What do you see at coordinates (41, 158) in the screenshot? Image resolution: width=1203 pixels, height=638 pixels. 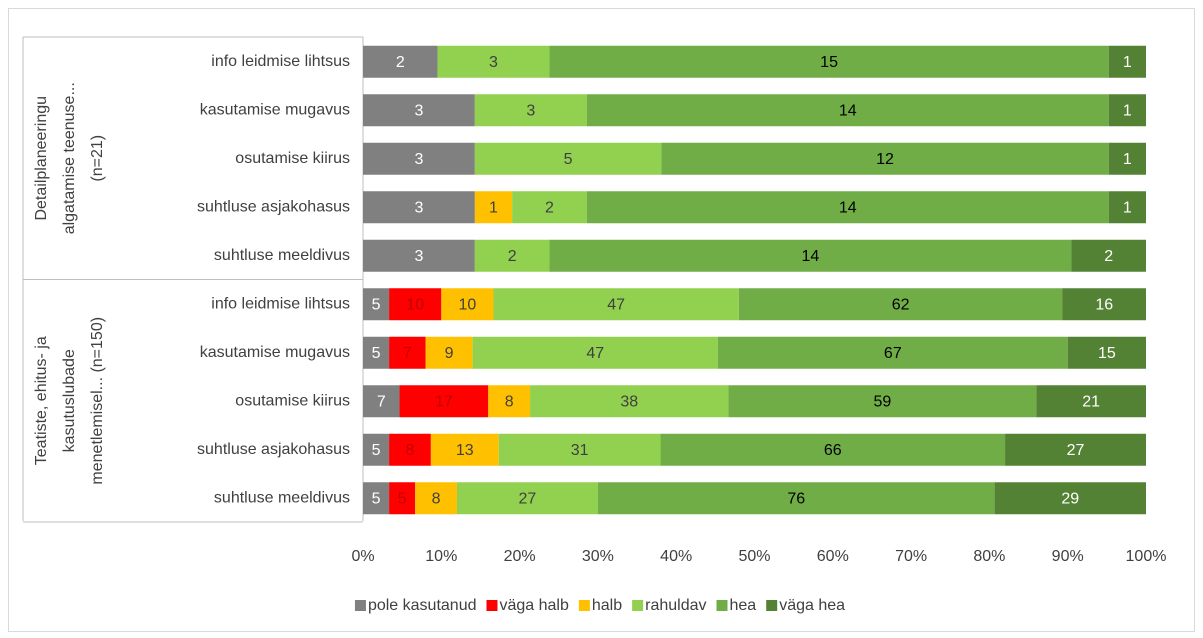 I see `group-label: Detailplaneeringu` at bounding box center [41, 158].